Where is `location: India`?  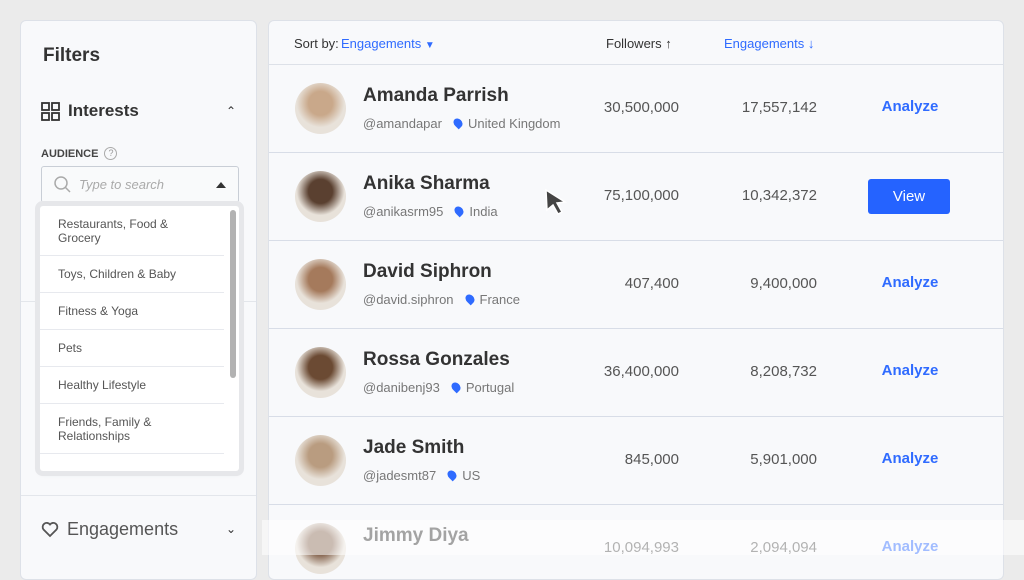 location: India is located at coordinates (475, 211).